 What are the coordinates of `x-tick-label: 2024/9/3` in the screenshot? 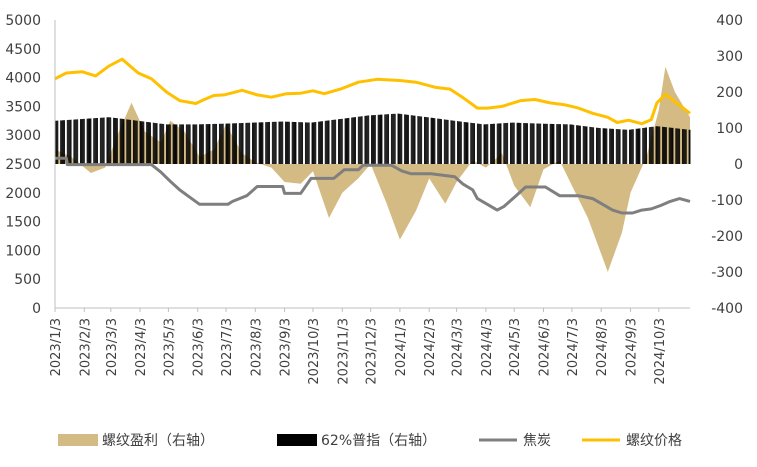 It's located at (632, 347).